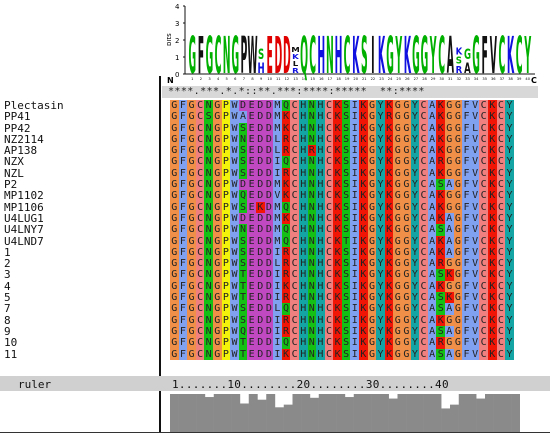 The image size is (550, 438). Describe the element at coordinates (251, 185) in the screenshot. I see `residue-cell: E` at that location.